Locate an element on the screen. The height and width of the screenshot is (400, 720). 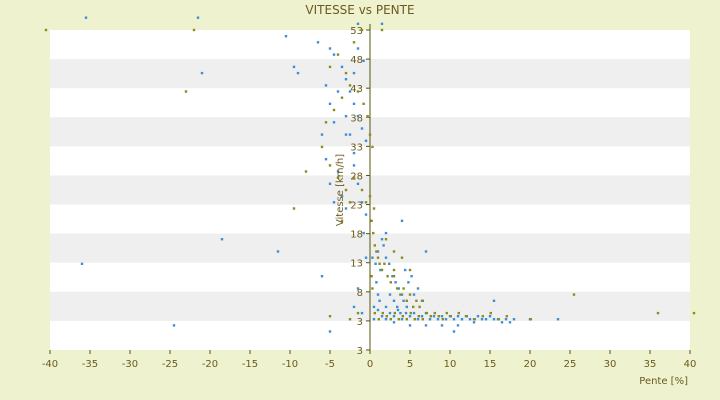
x-tick-label: 10 is located at coordinates (450, 364).